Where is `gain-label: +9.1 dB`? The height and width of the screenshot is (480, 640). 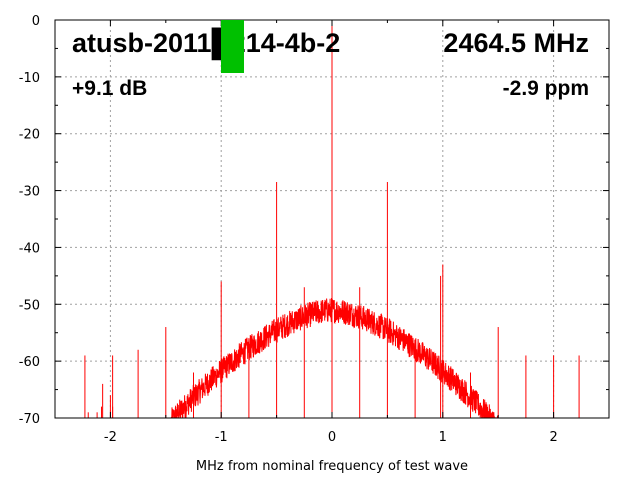
gain-label: +9.1 dB is located at coordinates (109, 88).